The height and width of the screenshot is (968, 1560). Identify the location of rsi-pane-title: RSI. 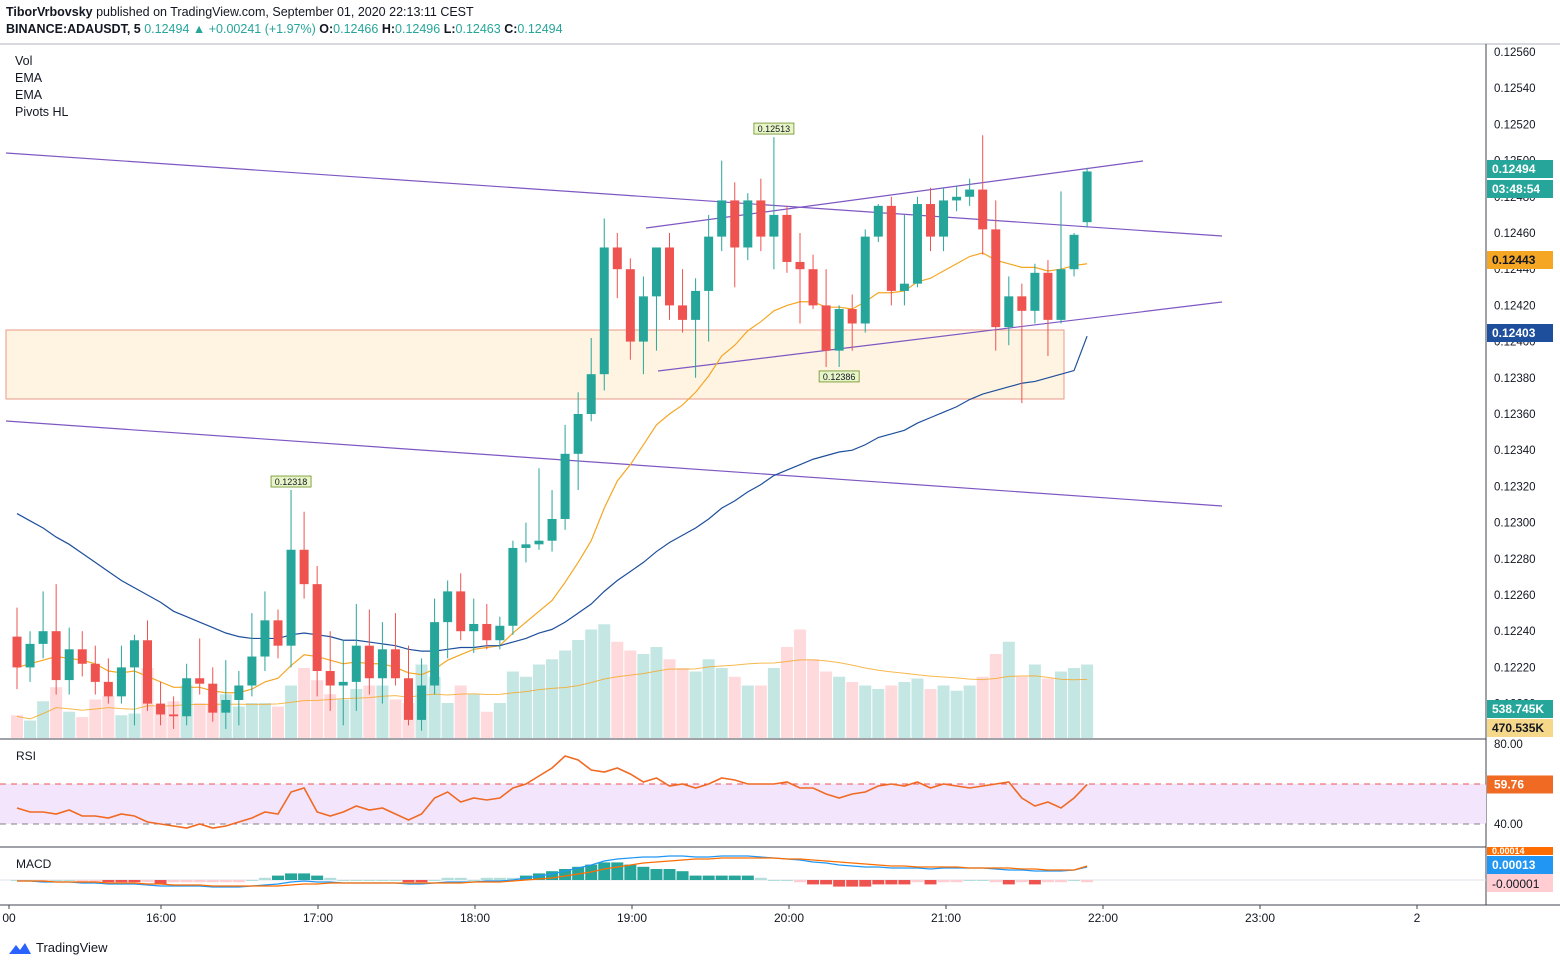
(26, 756).